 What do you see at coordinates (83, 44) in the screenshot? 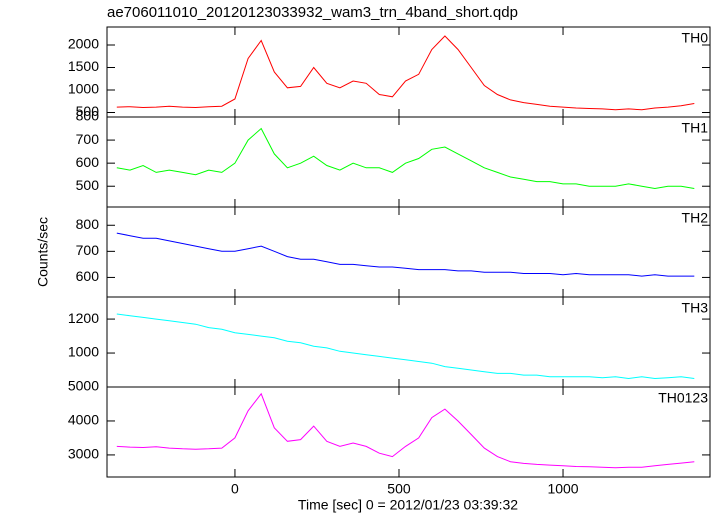
I see `y-tick-label: 2000` at bounding box center [83, 44].